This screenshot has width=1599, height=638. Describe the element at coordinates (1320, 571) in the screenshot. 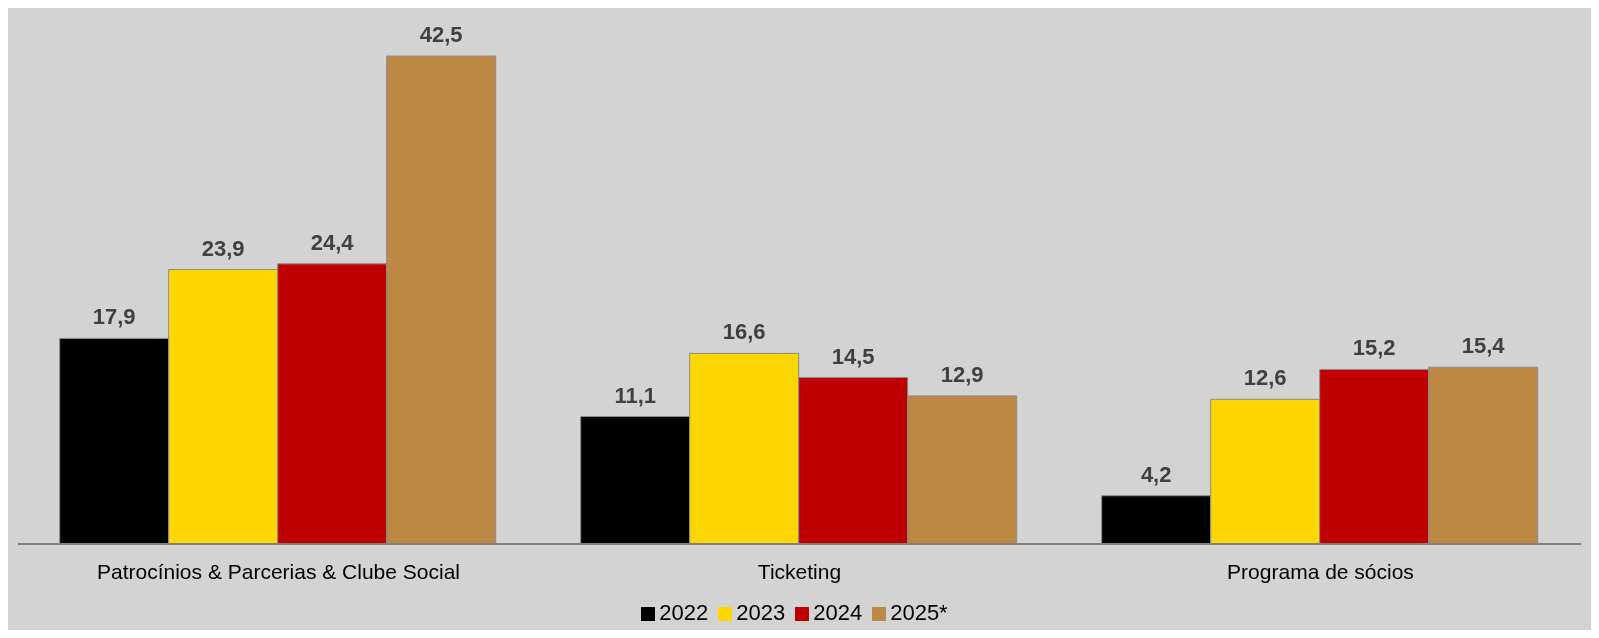

I see `x-tick-label: Programa de sócios` at that location.